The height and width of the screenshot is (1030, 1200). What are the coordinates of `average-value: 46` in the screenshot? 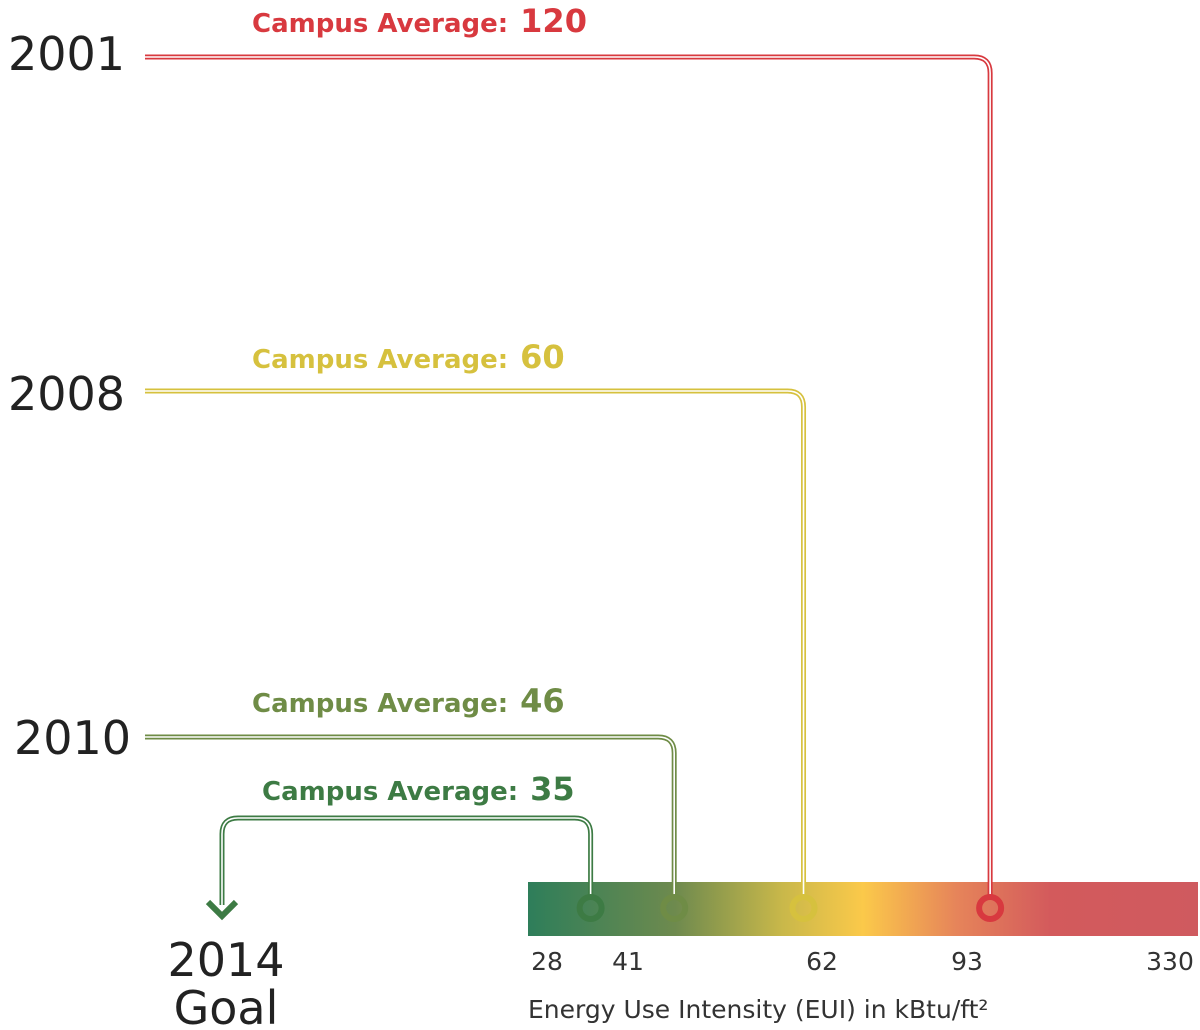 It's located at (542, 701).